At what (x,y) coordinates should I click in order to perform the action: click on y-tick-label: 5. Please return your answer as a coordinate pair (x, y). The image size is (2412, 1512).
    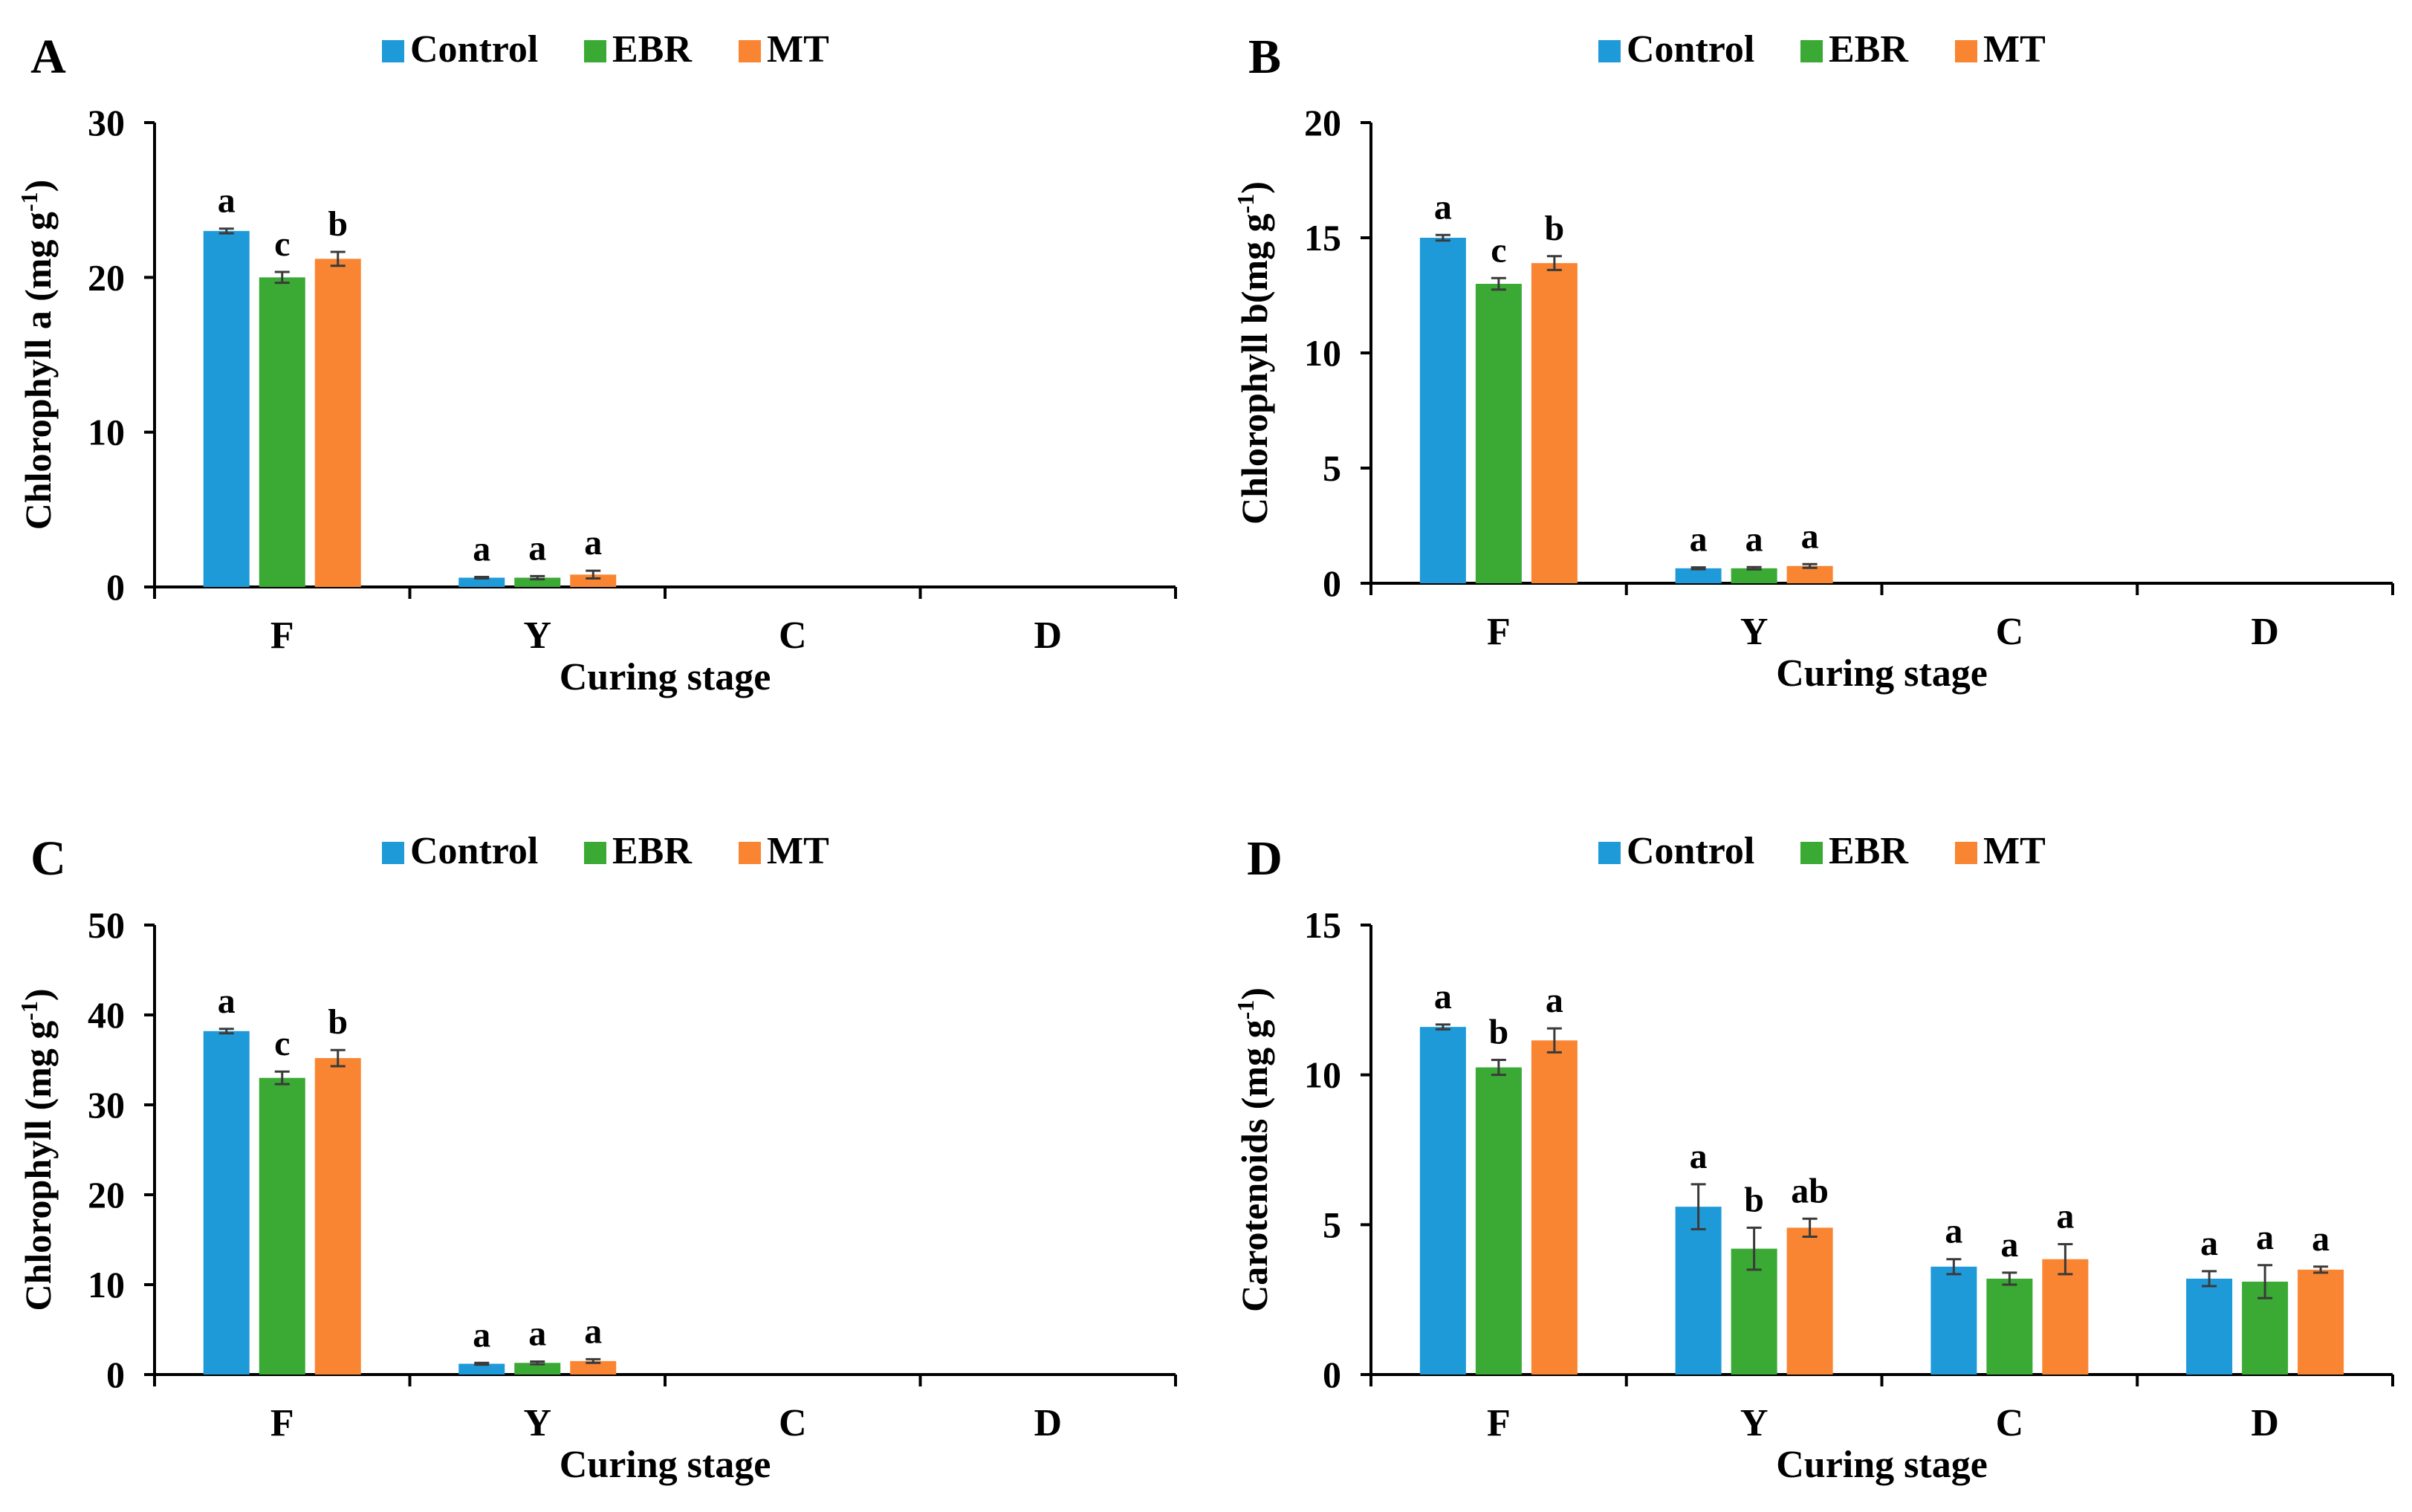
    Looking at the image, I should click on (1332, 468).